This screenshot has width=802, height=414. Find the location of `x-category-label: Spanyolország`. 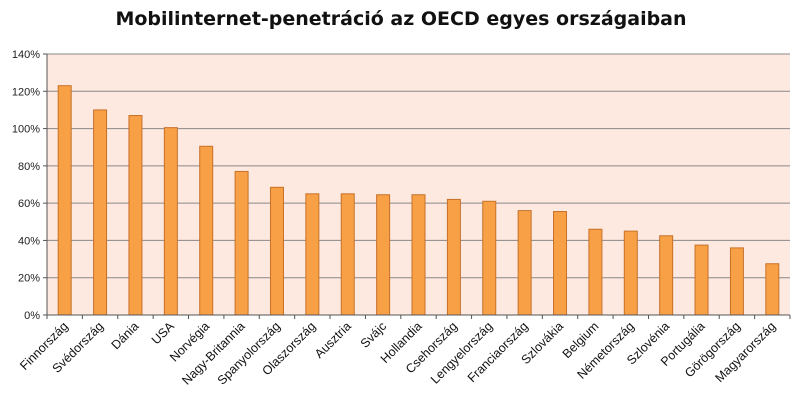

x-category-label: Spanyolország is located at coordinates (249, 353).